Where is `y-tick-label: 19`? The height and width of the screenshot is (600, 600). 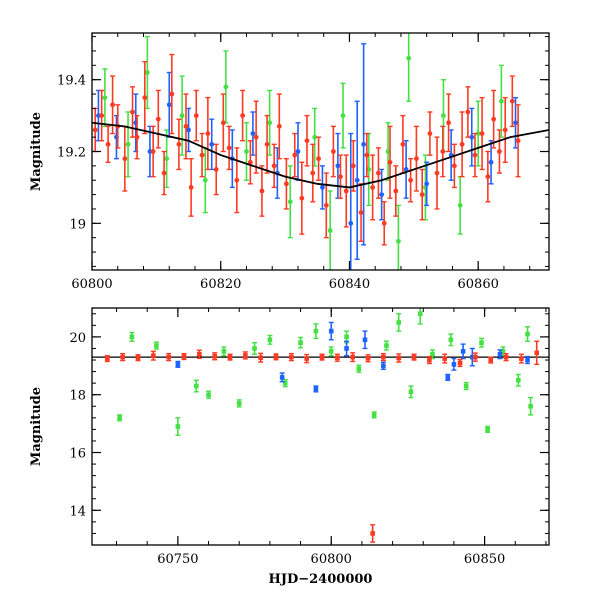
y-tick-label: 19 is located at coordinates (77, 224).